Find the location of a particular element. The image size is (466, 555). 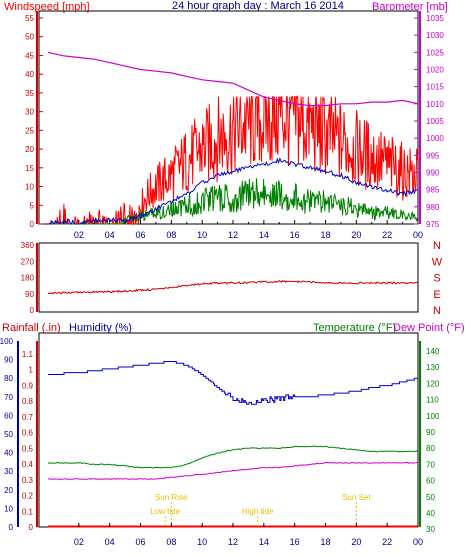

rainfall-tick-label: 0.4 is located at coordinates (28, 464).